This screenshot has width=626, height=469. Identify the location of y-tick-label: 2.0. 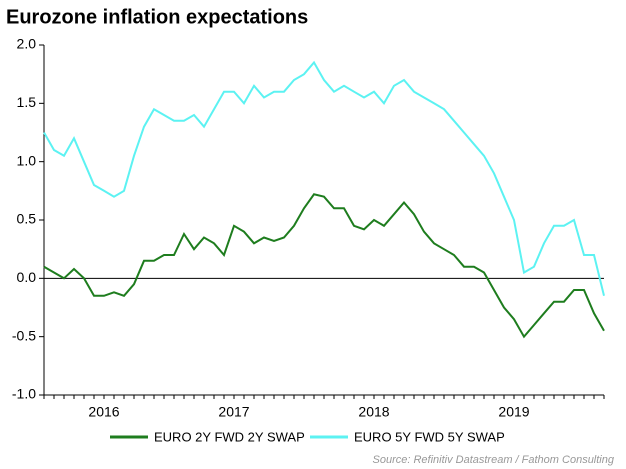
(27, 44).